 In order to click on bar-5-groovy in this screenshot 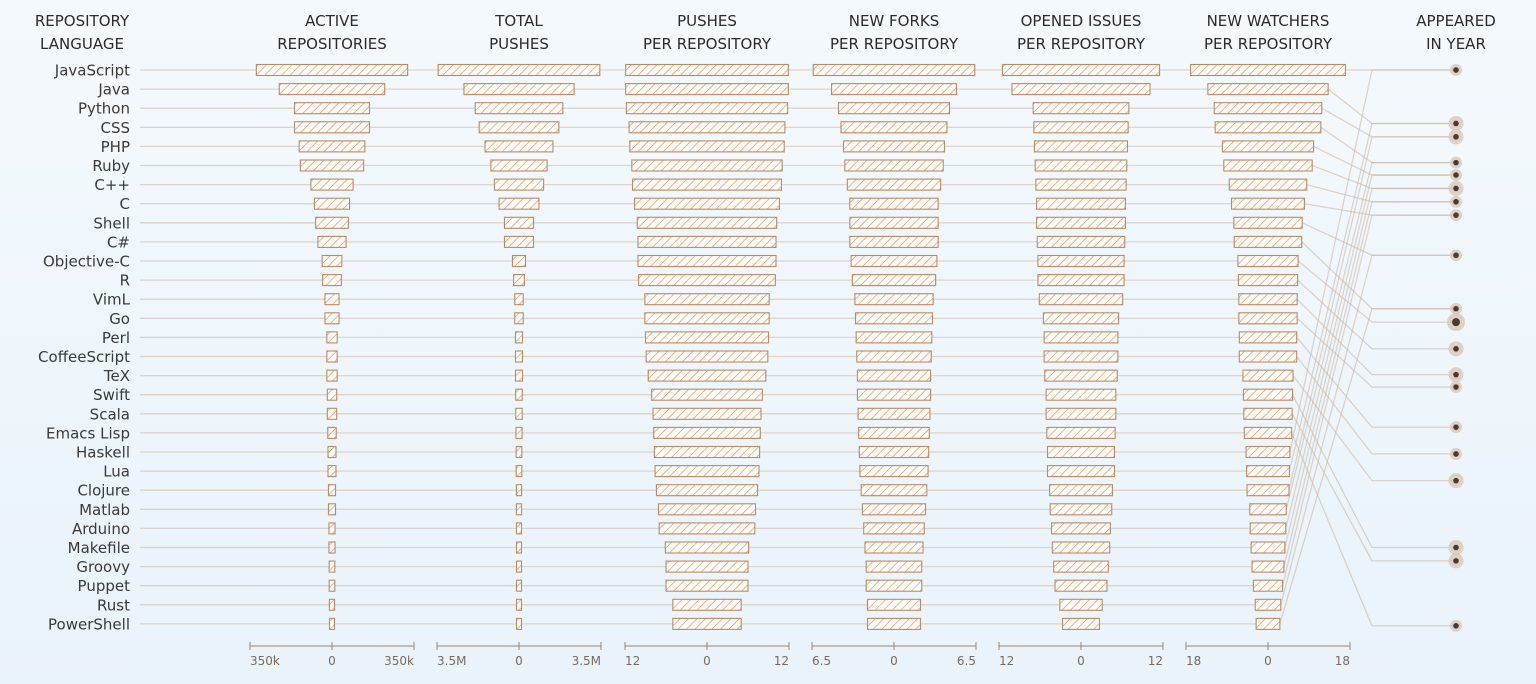, I will do `click(1268, 566)`.